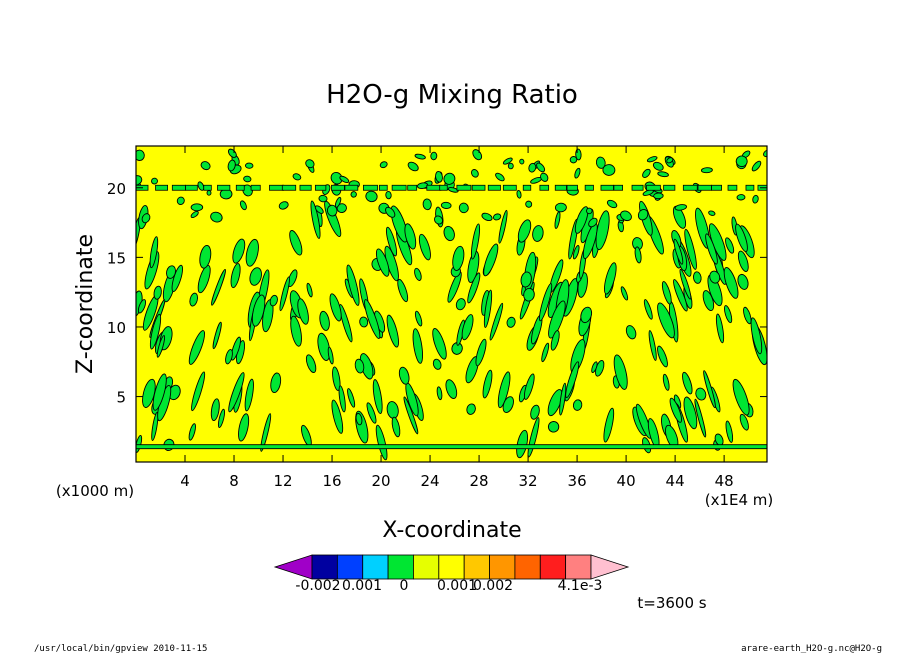 This screenshot has width=904, height=654. I want to click on x-tick-label: 32, so click(528, 481).